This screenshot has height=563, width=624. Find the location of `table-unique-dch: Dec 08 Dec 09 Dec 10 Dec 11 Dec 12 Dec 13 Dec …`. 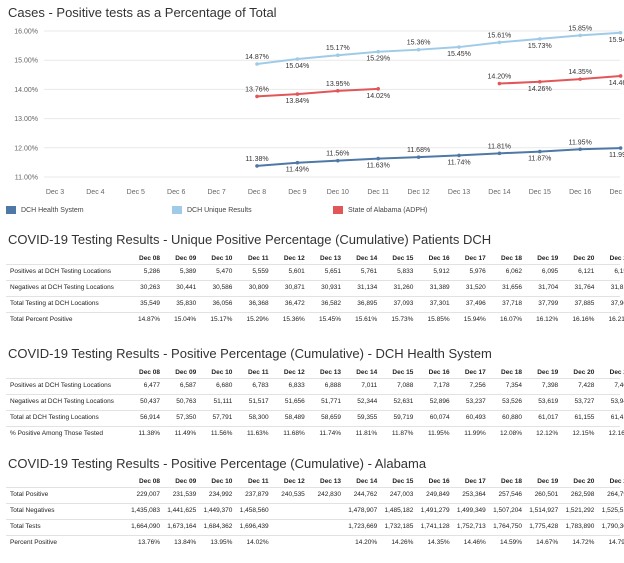

table-unique-dch: Dec 08 Dec 09 Dec 10 Dec 11 Dec 12 Dec 13 Dec … is located at coordinates (315, 292).